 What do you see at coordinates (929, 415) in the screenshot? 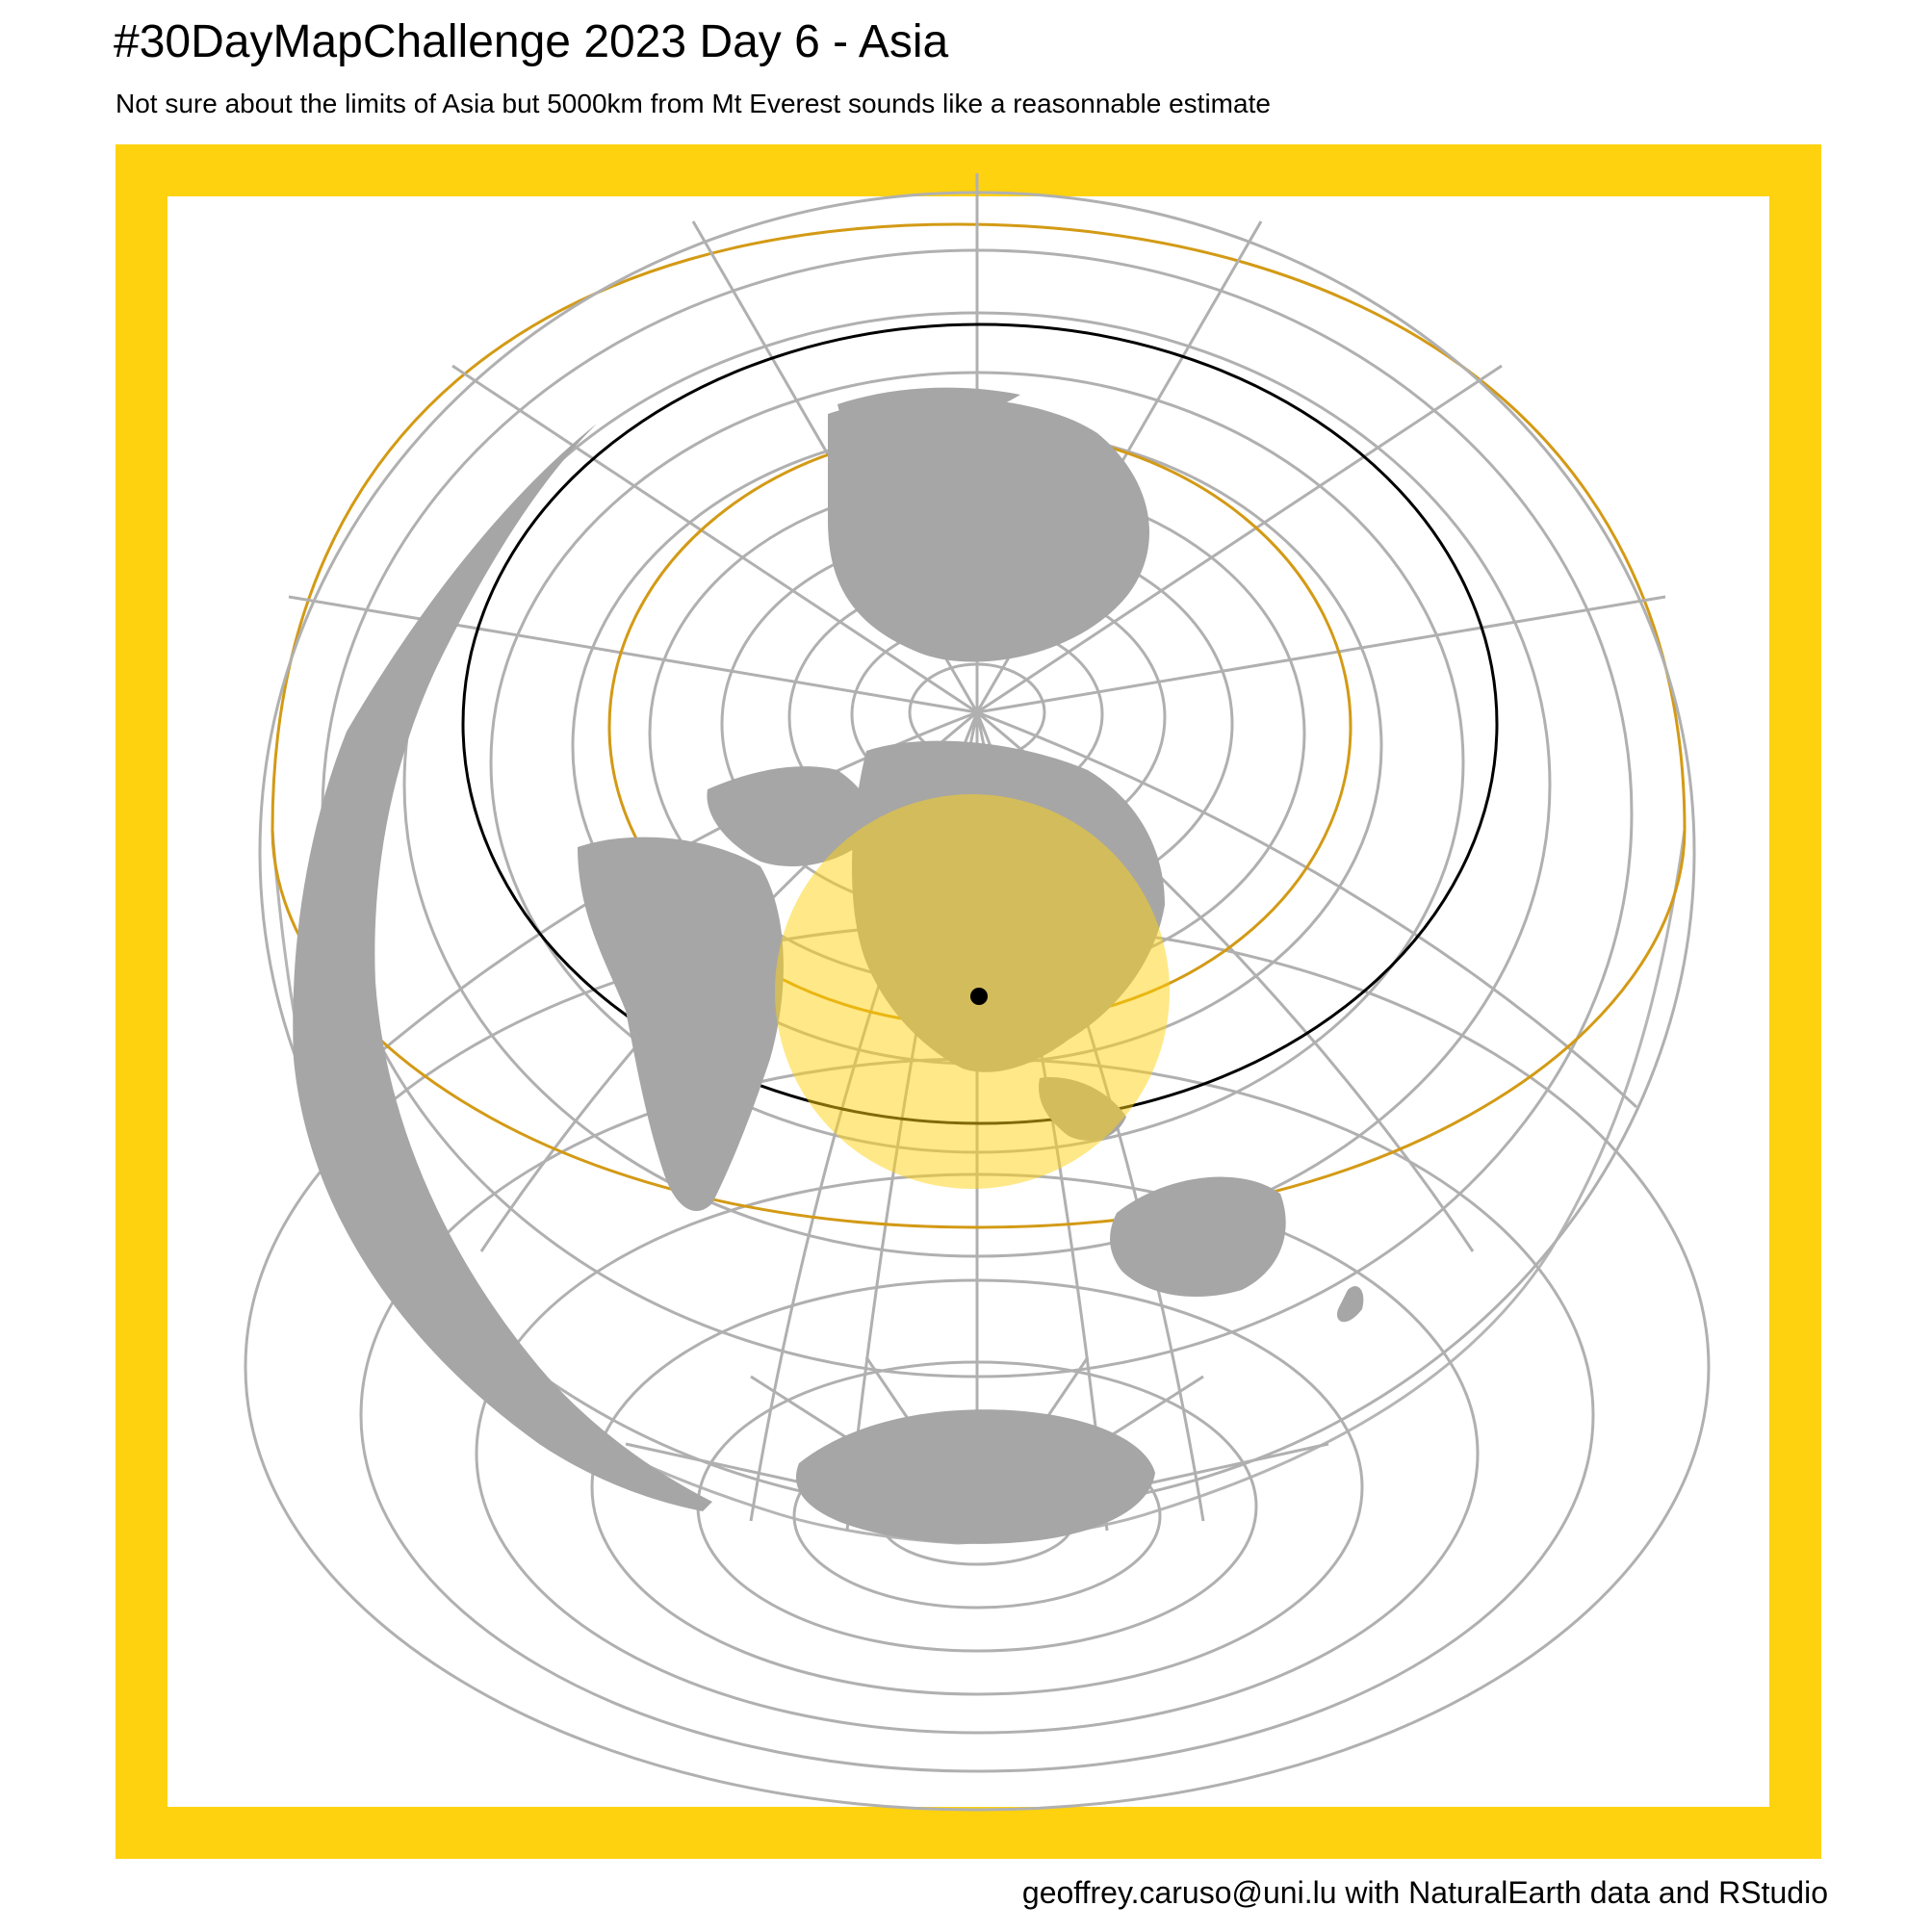
I see `land-arctic-canada` at bounding box center [929, 415].